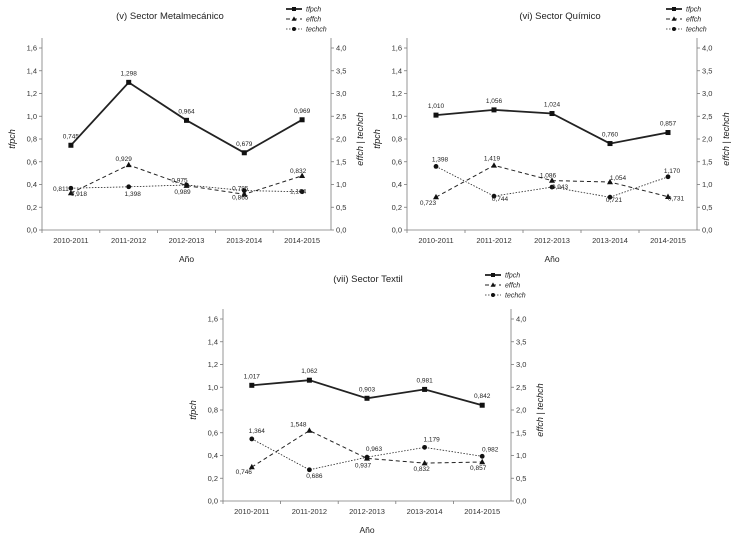  I want to click on data-label-techch: 0,721, so click(614, 200).